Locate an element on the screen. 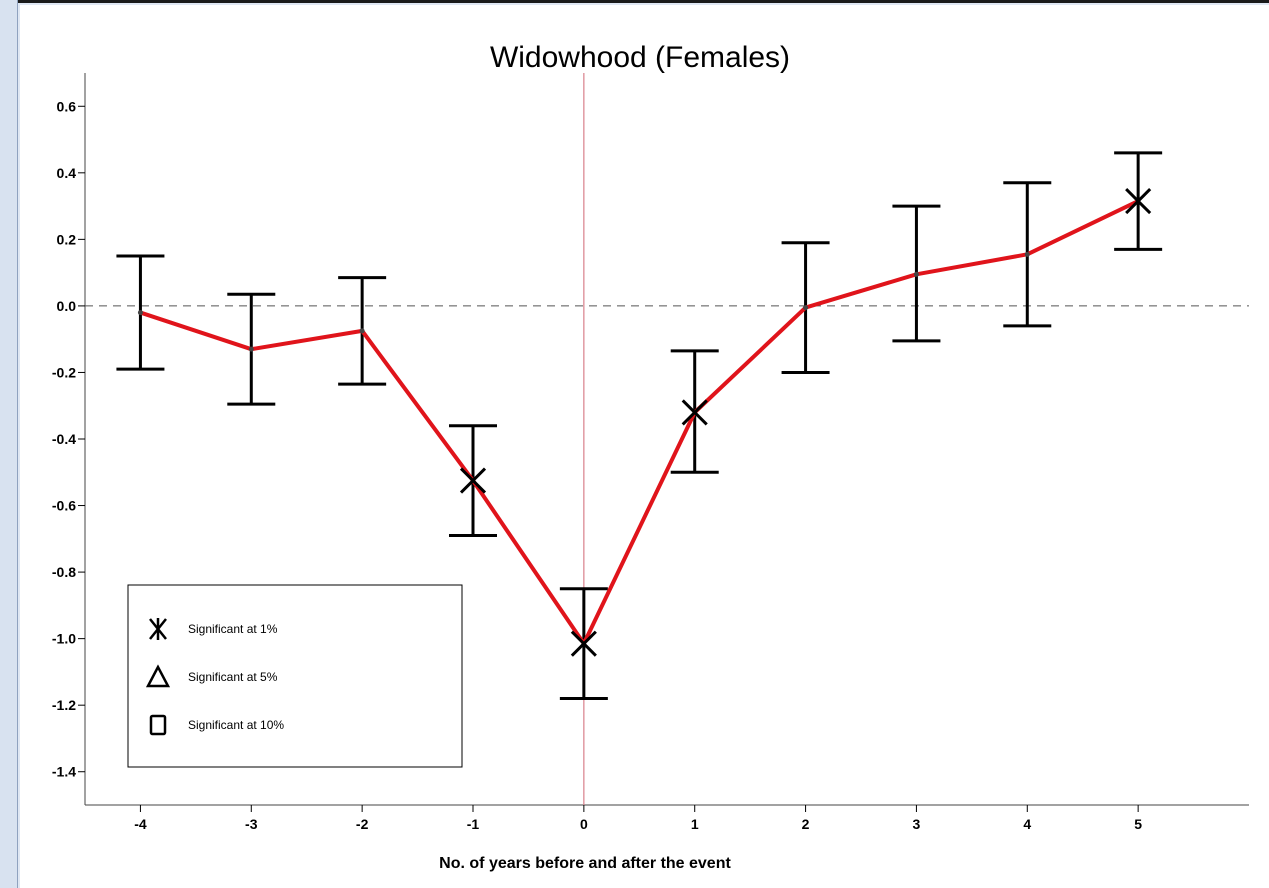 The width and height of the screenshot is (1269, 888). x-tick-label: -3 is located at coordinates (251, 824).